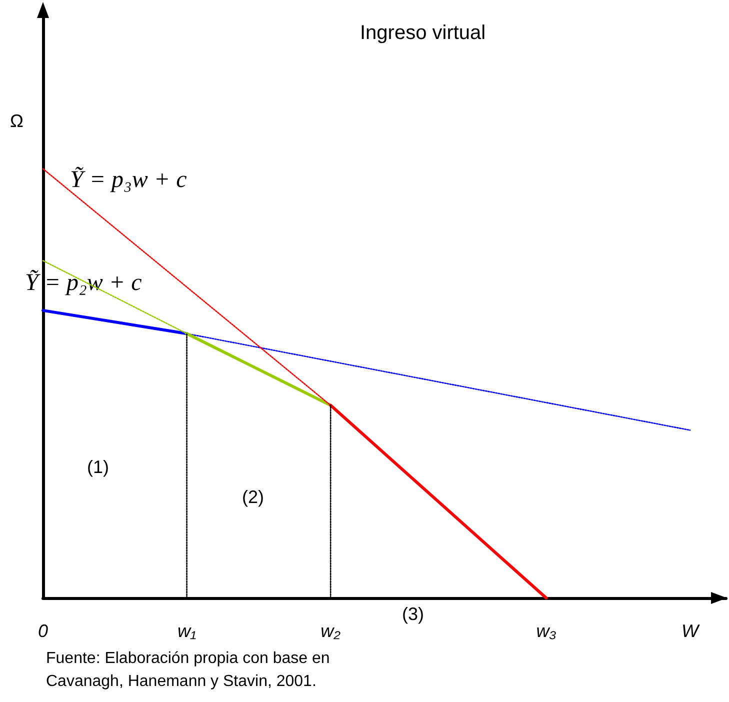 Image resolution: width=729 pixels, height=702 pixels. Describe the element at coordinates (188, 670) in the screenshot. I see `source-note: Fuente: Elaboración propia con base en Cavanagh, Hanemann y Stavin, 2001.` at that location.